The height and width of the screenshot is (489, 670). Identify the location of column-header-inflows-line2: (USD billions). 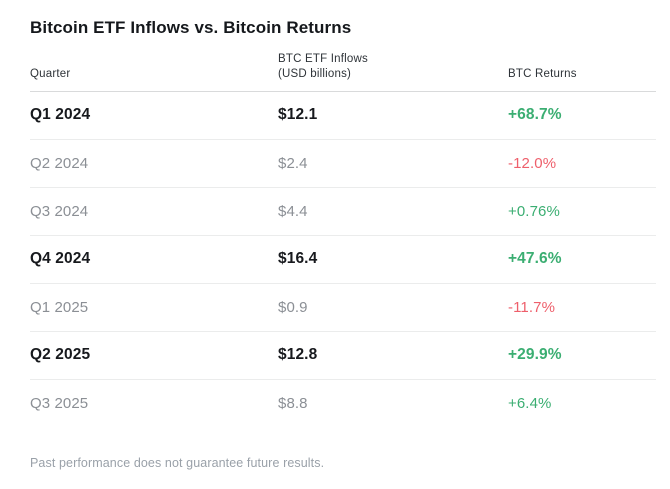
(315, 73).